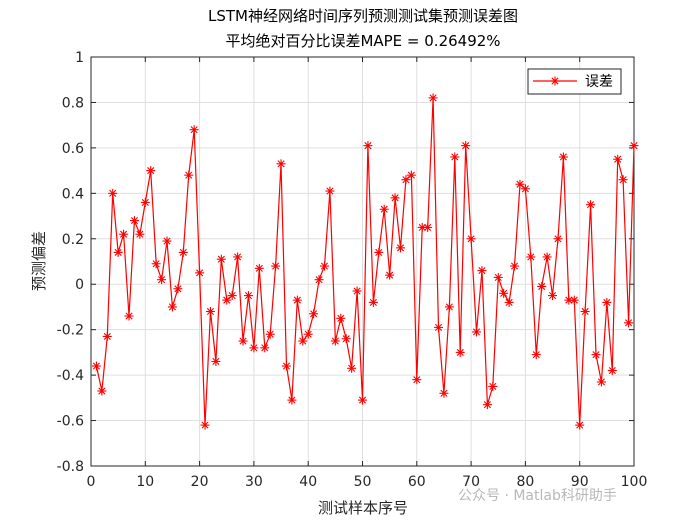 This screenshot has width=700, height=525. I want to click on y-tick-label: -0.8, so click(70, 467).